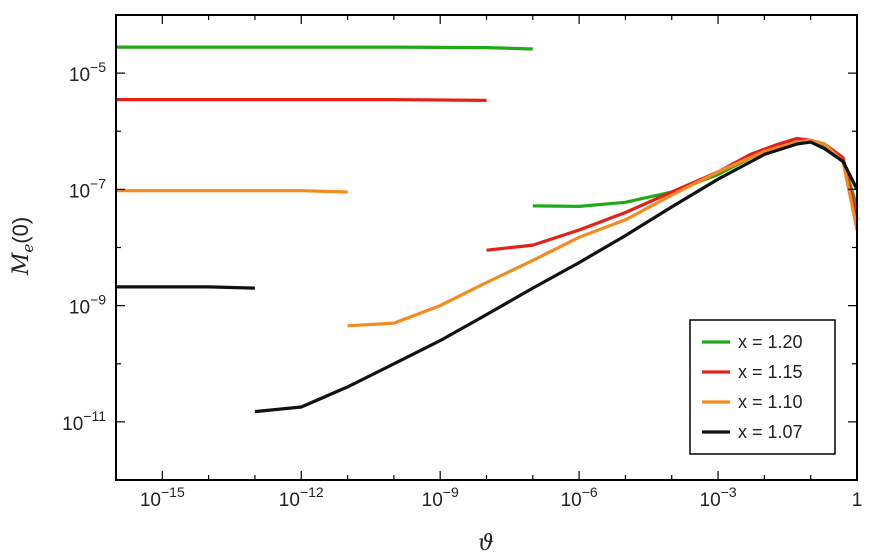 The width and height of the screenshot is (871, 556). I want to click on y-axis-title: Me(0), so click(22, 246).